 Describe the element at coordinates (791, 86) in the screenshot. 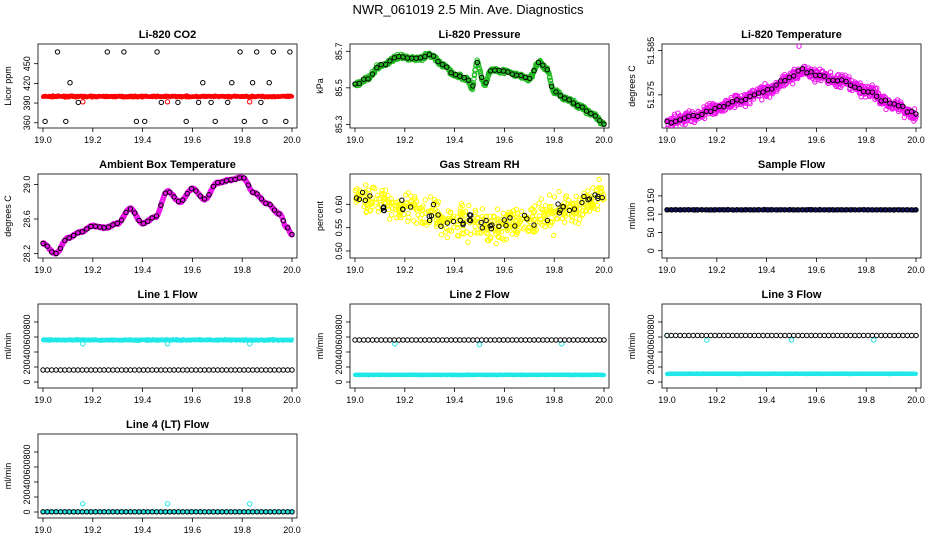

I see `series-raw` at that location.